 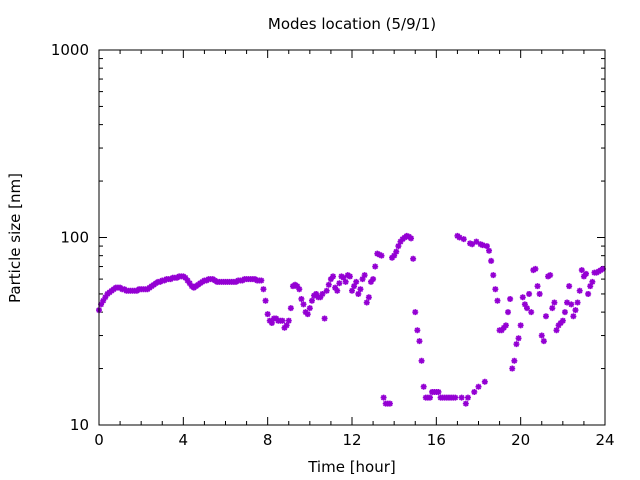 I want to click on chart-title: Modes location (5/9/1), so click(x=352, y=24).